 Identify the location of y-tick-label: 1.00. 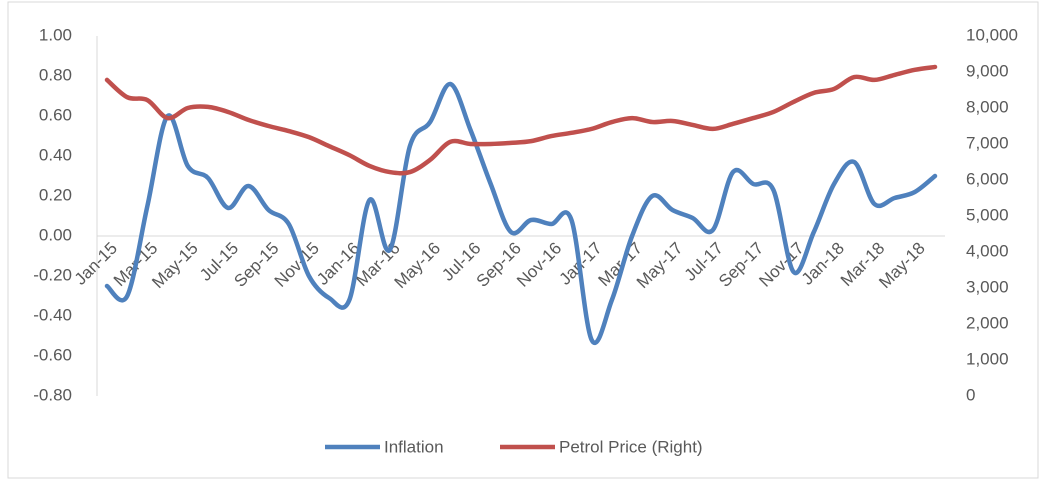
(55, 34).